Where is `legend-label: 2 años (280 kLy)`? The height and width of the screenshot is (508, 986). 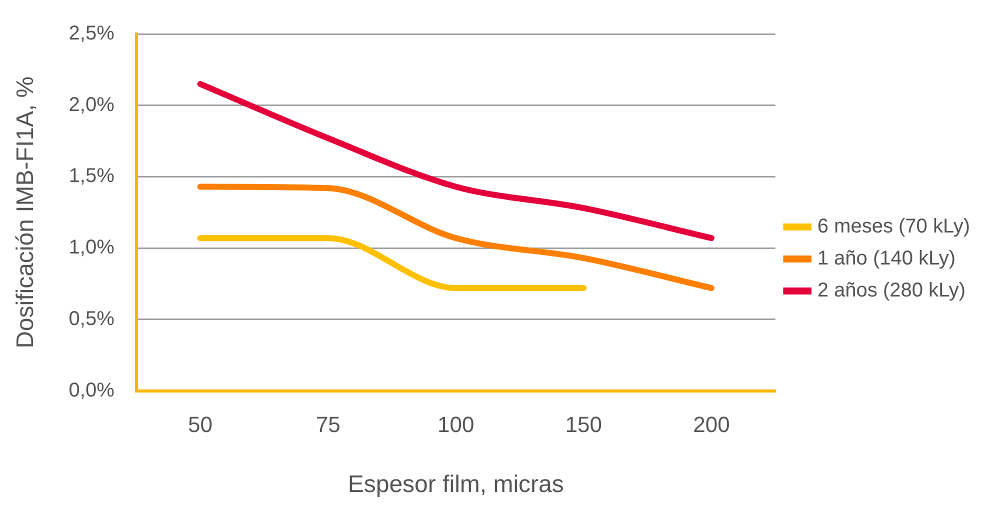 legend-label: 2 años (280 kLy) is located at coordinates (891, 291).